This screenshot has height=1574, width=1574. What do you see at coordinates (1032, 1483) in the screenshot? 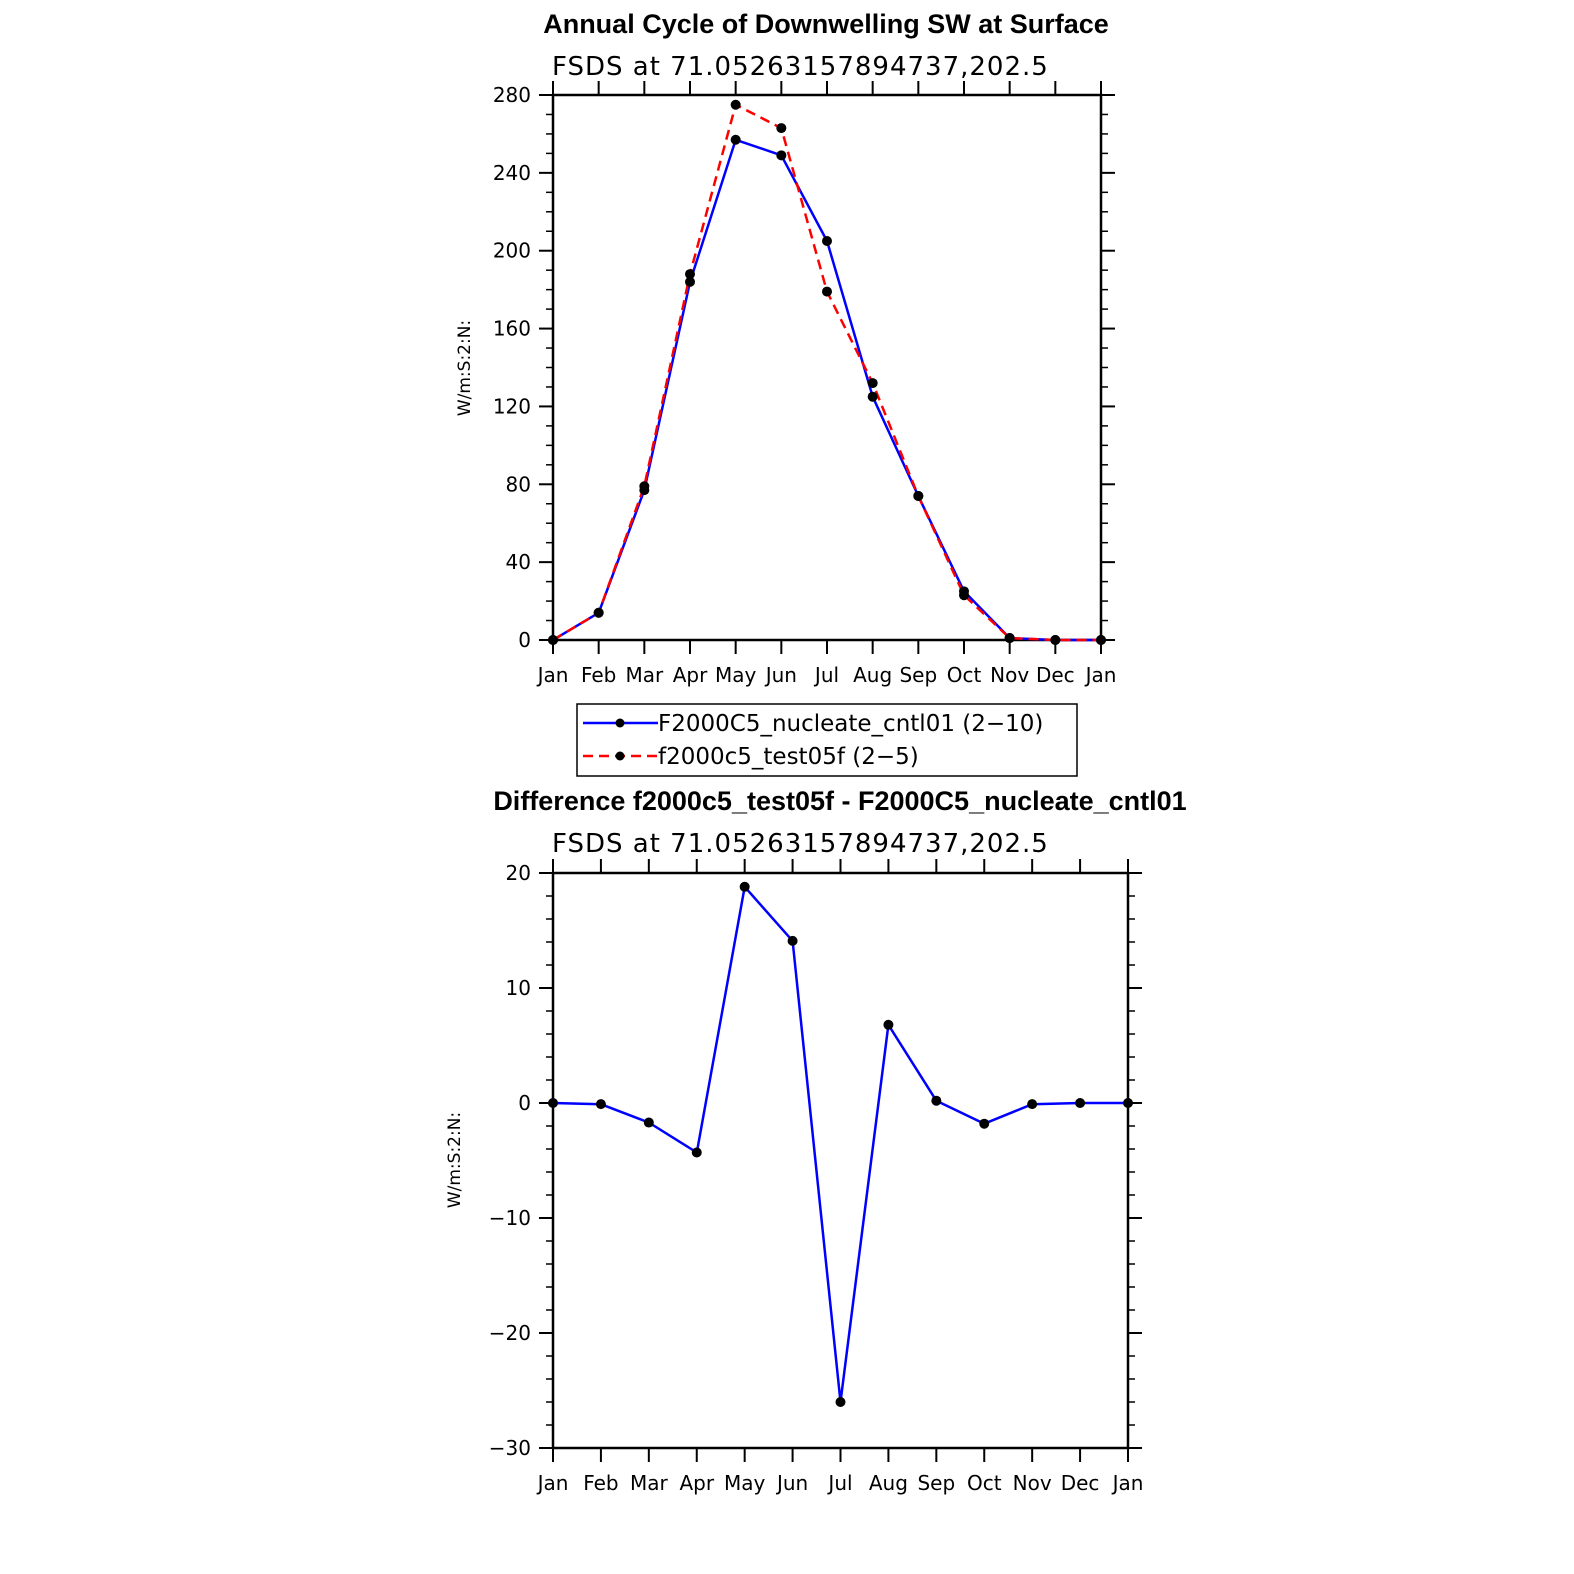
I see `difference-xtick-label: Nov` at bounding box center [1032, 1483].